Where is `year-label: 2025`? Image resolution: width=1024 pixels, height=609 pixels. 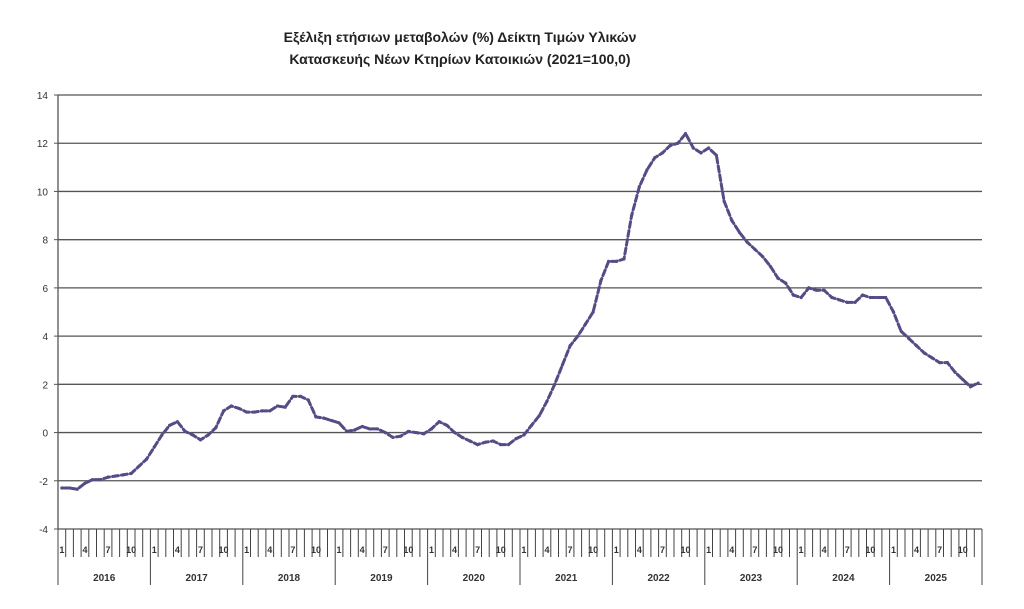
year-label: 2025 is located at coordinates (936, 578).